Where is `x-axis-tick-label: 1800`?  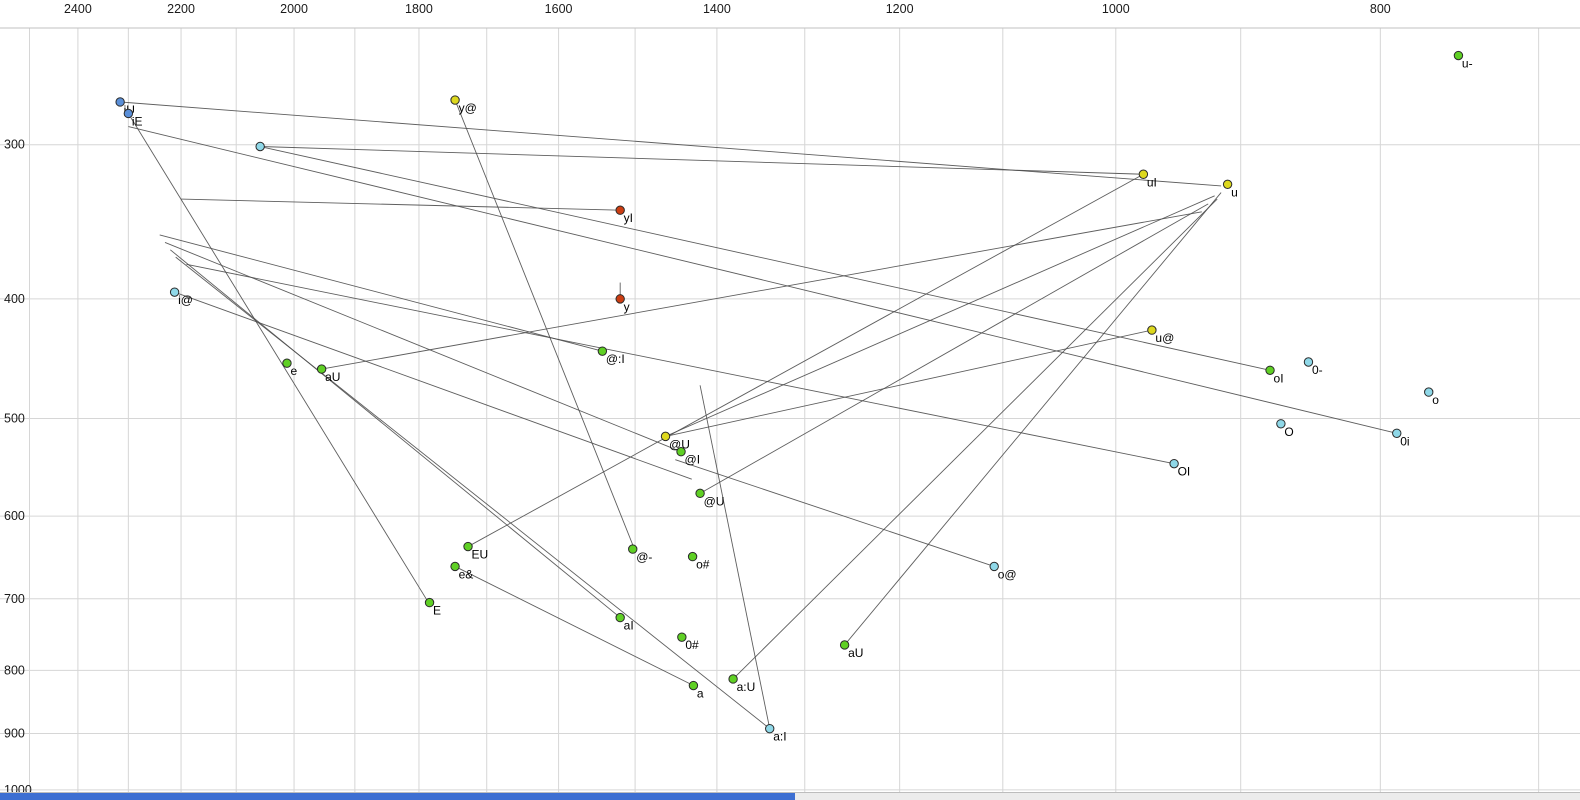
x-axis-tick-label: 1800 is located at coordinates (419, 9).